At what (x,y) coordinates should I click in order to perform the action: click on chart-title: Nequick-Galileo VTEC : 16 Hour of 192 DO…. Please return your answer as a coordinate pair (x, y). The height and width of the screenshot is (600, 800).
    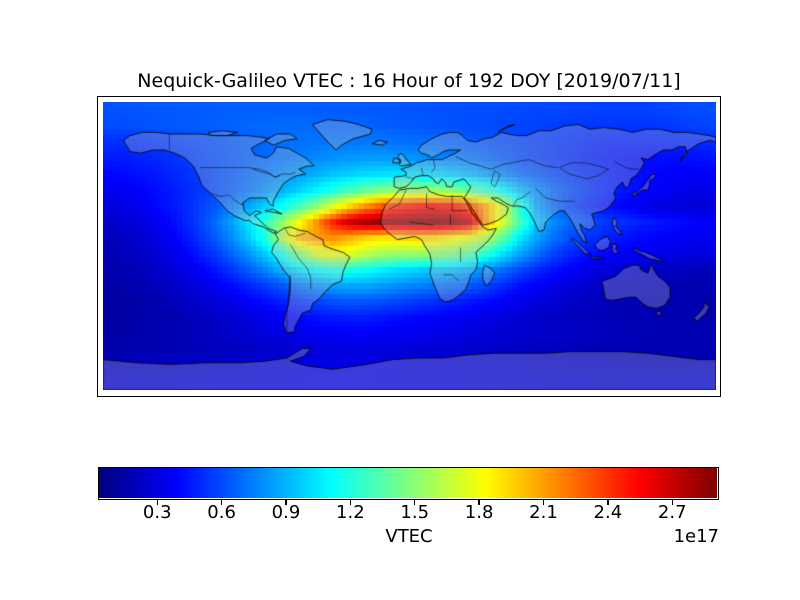
    Looking at the image, I should click on (409, 81).